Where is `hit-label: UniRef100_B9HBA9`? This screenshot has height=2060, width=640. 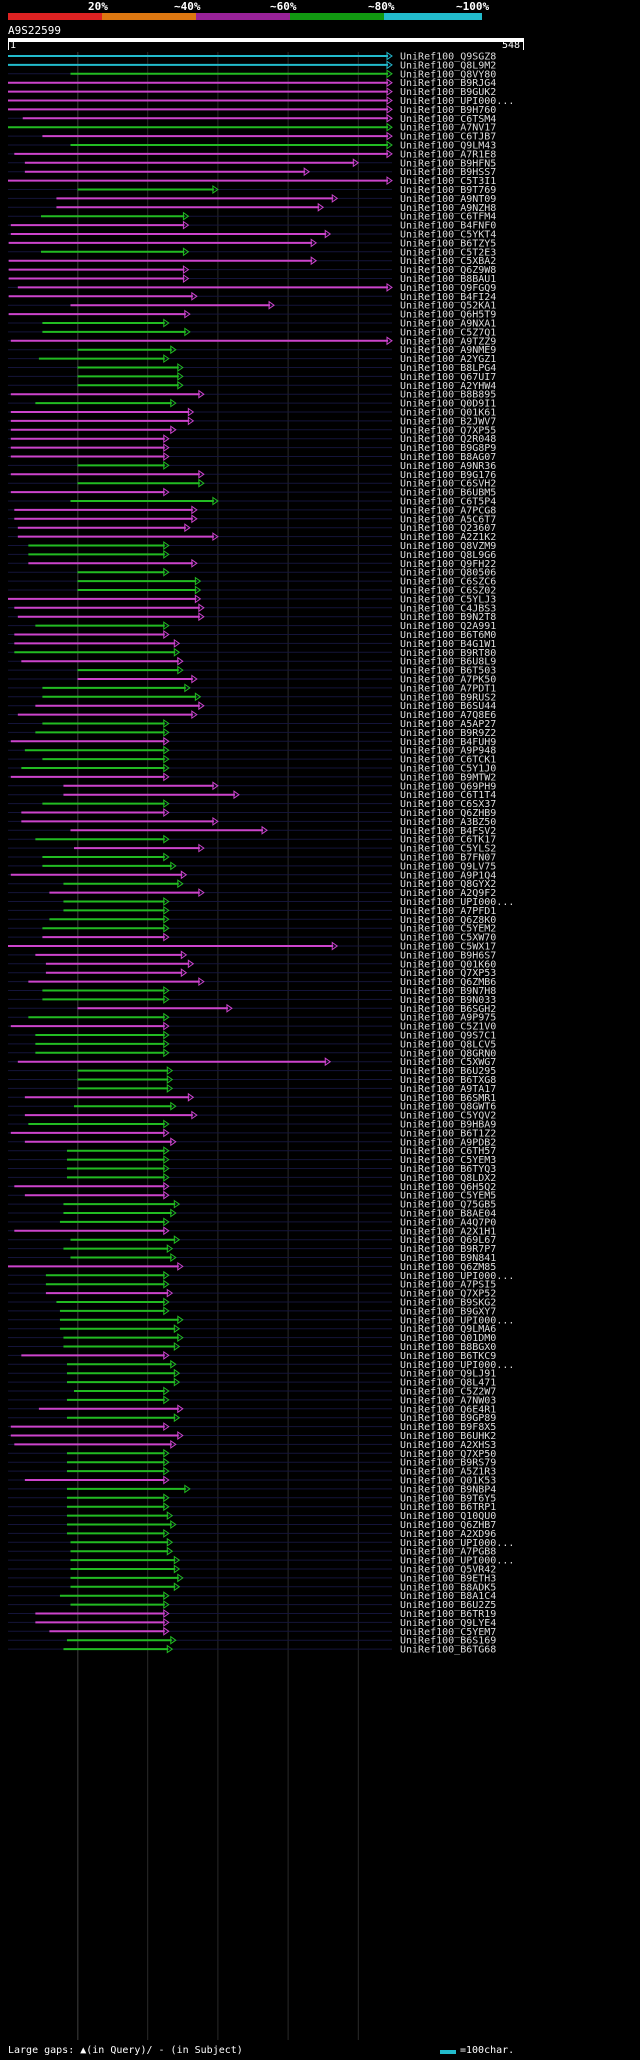 hit-label: UniRef100_B9HBA9 is located at coordinates (448, 1125).